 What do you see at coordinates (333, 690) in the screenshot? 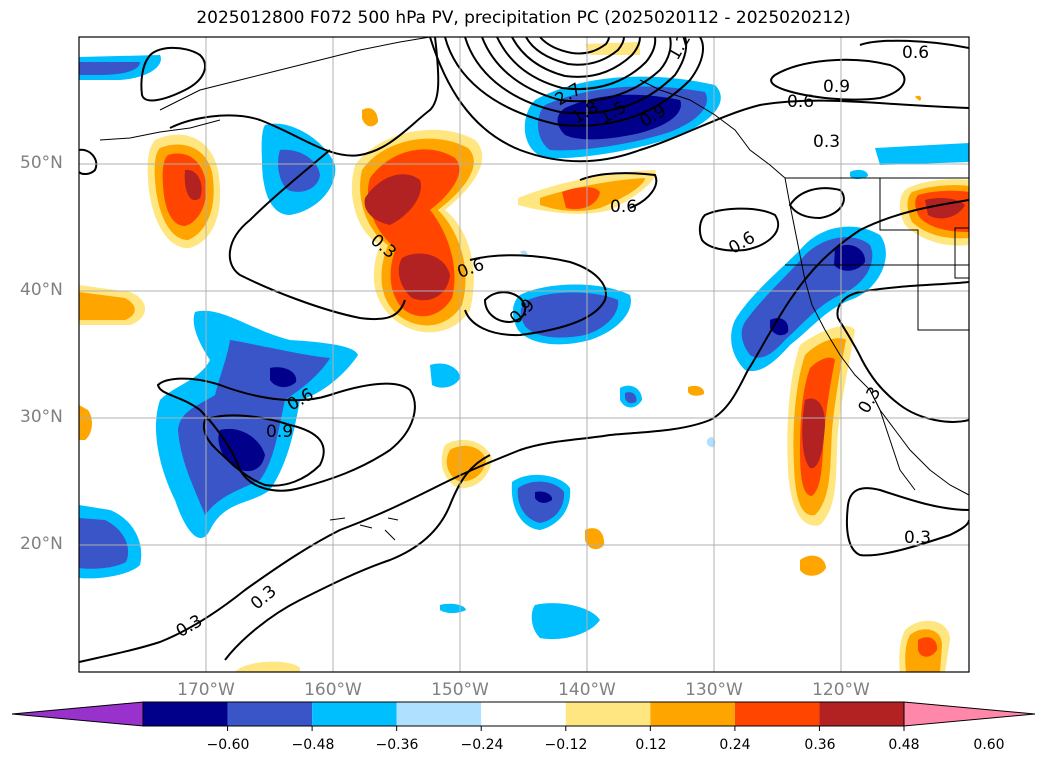
I see `lon-label-160w: 160°W` at bounding box center [333, 690].